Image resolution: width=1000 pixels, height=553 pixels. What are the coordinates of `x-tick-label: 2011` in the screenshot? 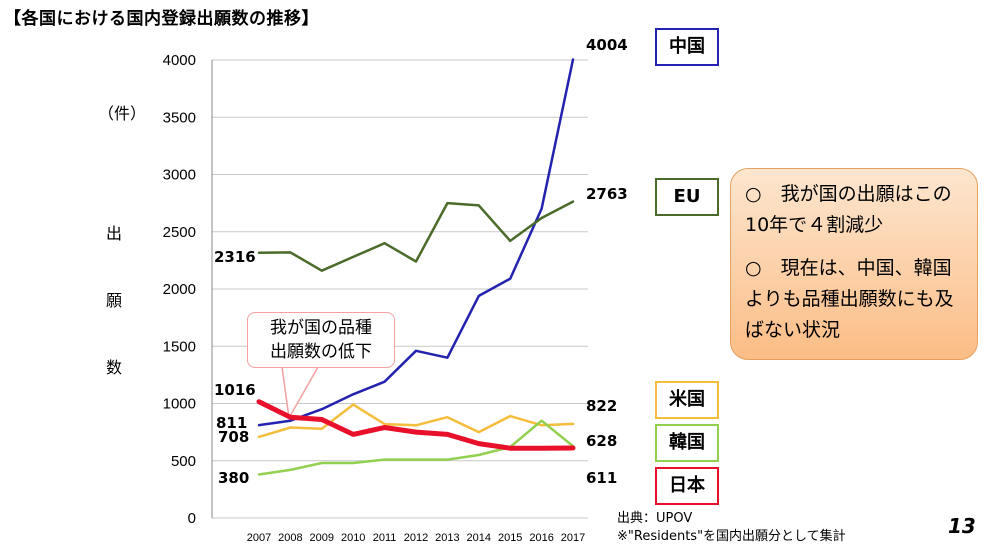 It's located at (385, 538).